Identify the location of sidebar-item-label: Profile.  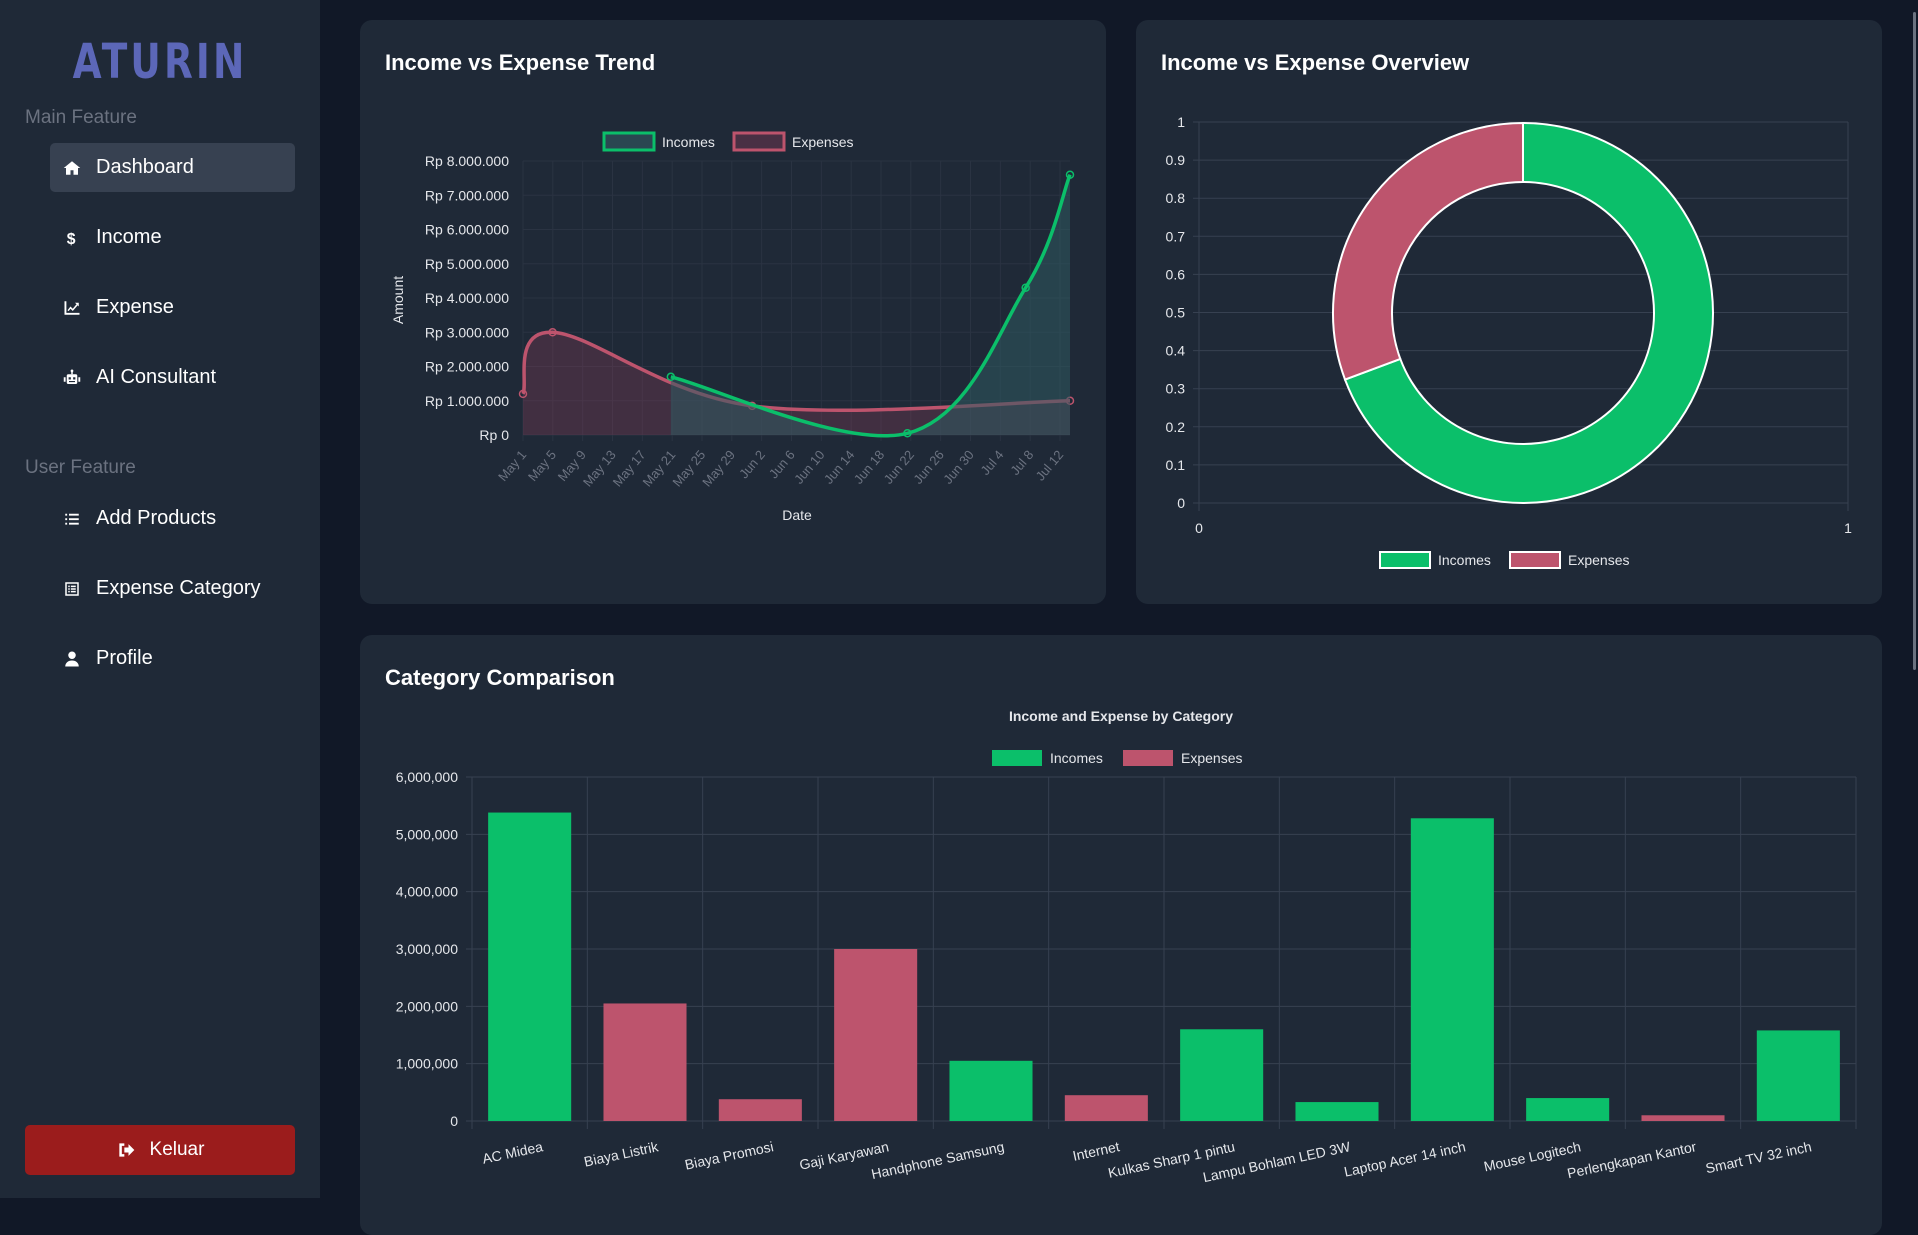
(124, 658).